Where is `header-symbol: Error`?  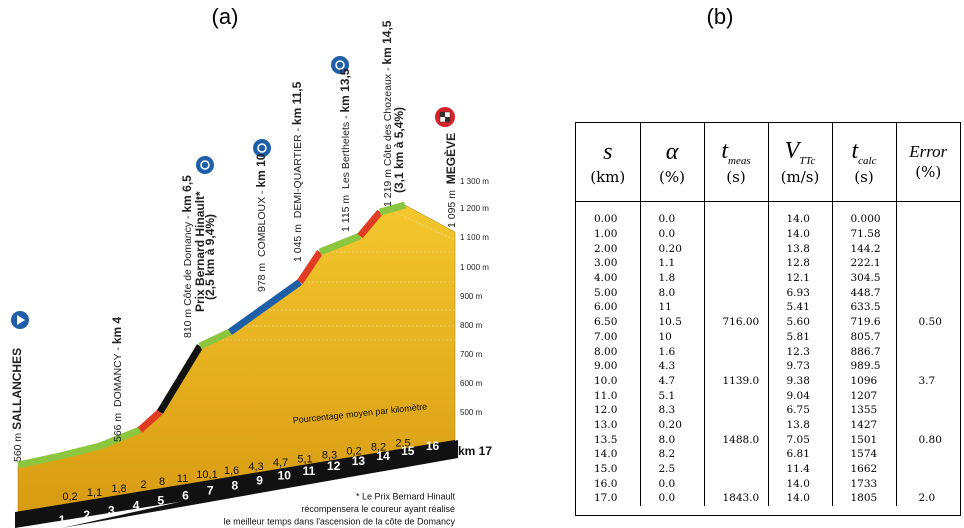
header-symbol: Error is located at coordinates (928, 152).